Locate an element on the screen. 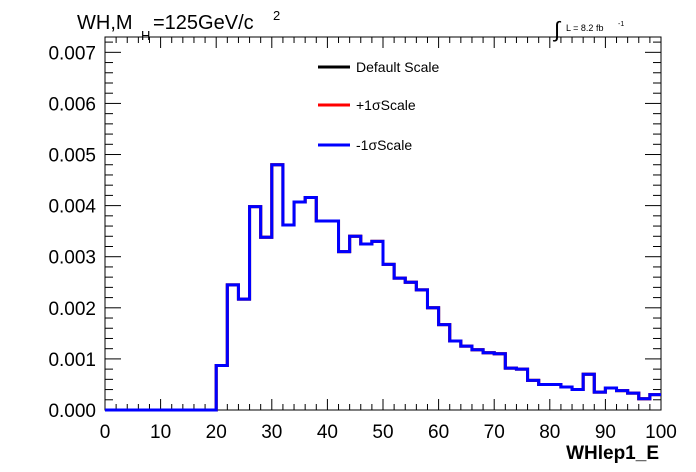  integral-symbol: ∫ is located at coordinates (557, 29).